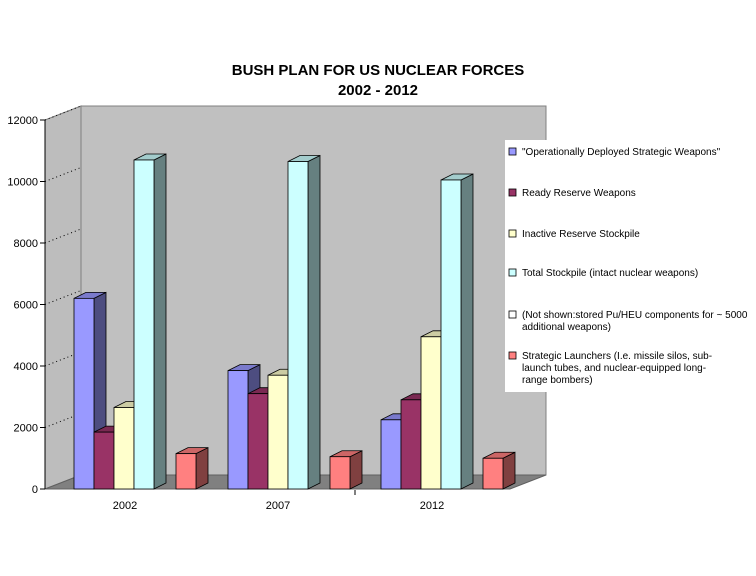 The height and width of the screenshot is (576, 756). I want to click on legend-item: Total Stockpile (intact nuclear weapons), so click(603, 273).